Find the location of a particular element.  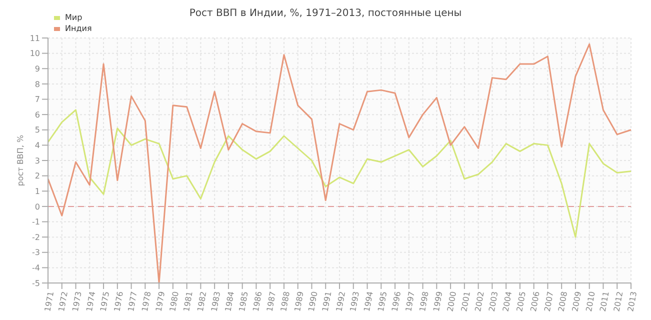

x-tick-label: 2005 is located at coordinates (521, 301).